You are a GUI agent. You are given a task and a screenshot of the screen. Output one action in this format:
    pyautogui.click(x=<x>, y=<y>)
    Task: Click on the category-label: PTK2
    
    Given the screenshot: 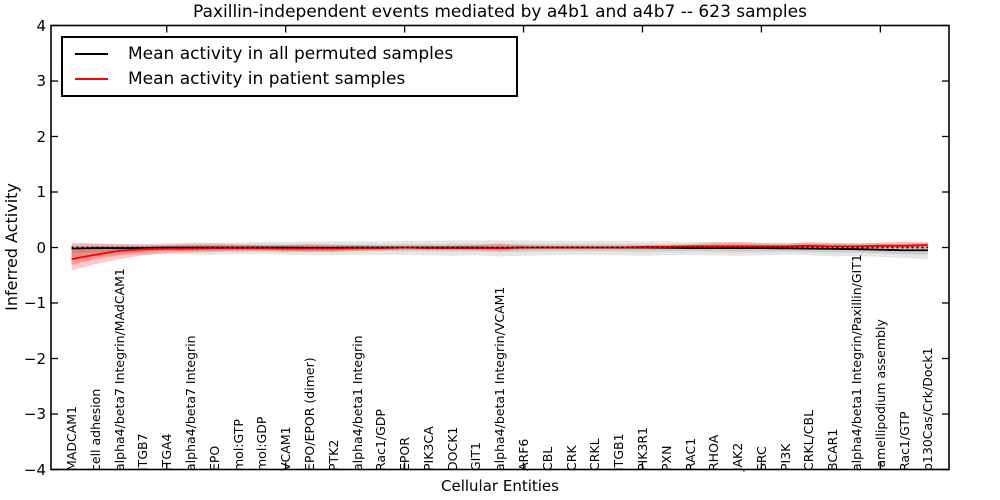 What is the action you would take?
    pyautogui.click(x=333, y=455)
    